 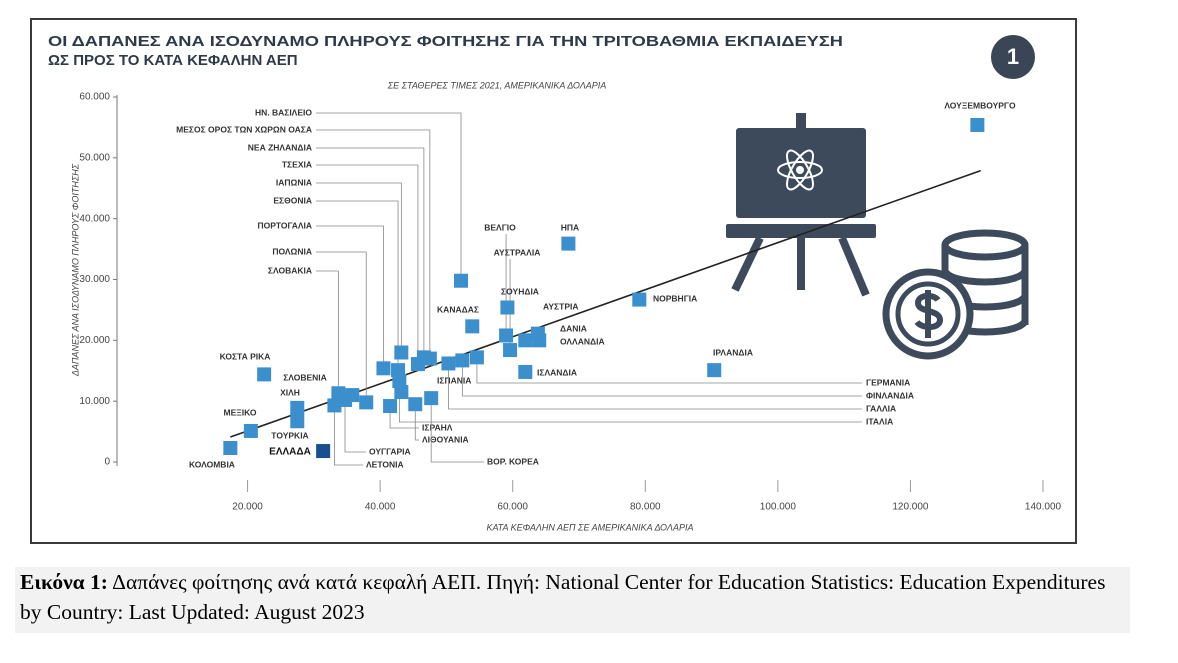 I want to click on y-tick-label: 20.000, so click(x=94, y=340).